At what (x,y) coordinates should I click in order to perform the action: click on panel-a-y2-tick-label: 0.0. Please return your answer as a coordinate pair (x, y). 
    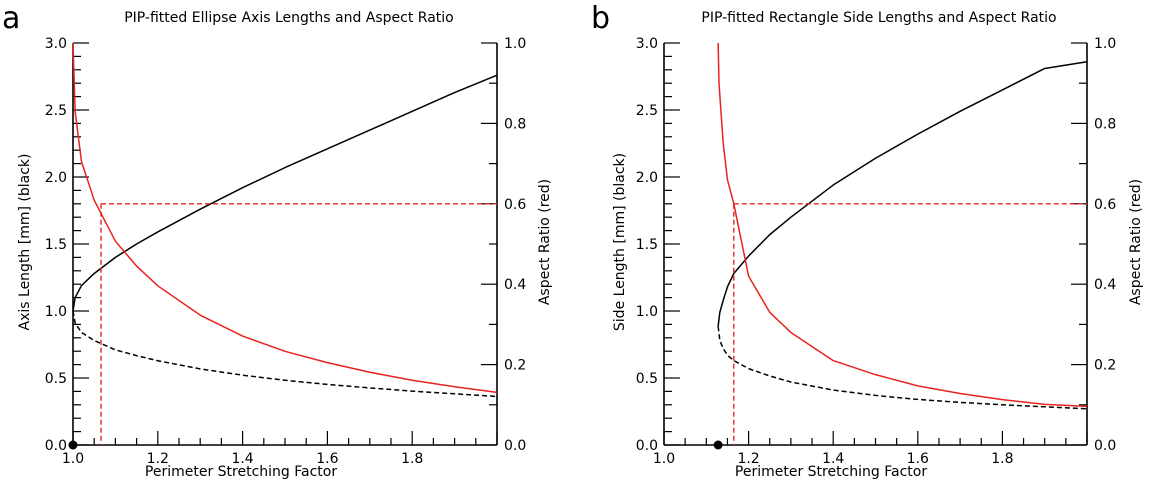
    Looking at the image, I should click on (515, 446).